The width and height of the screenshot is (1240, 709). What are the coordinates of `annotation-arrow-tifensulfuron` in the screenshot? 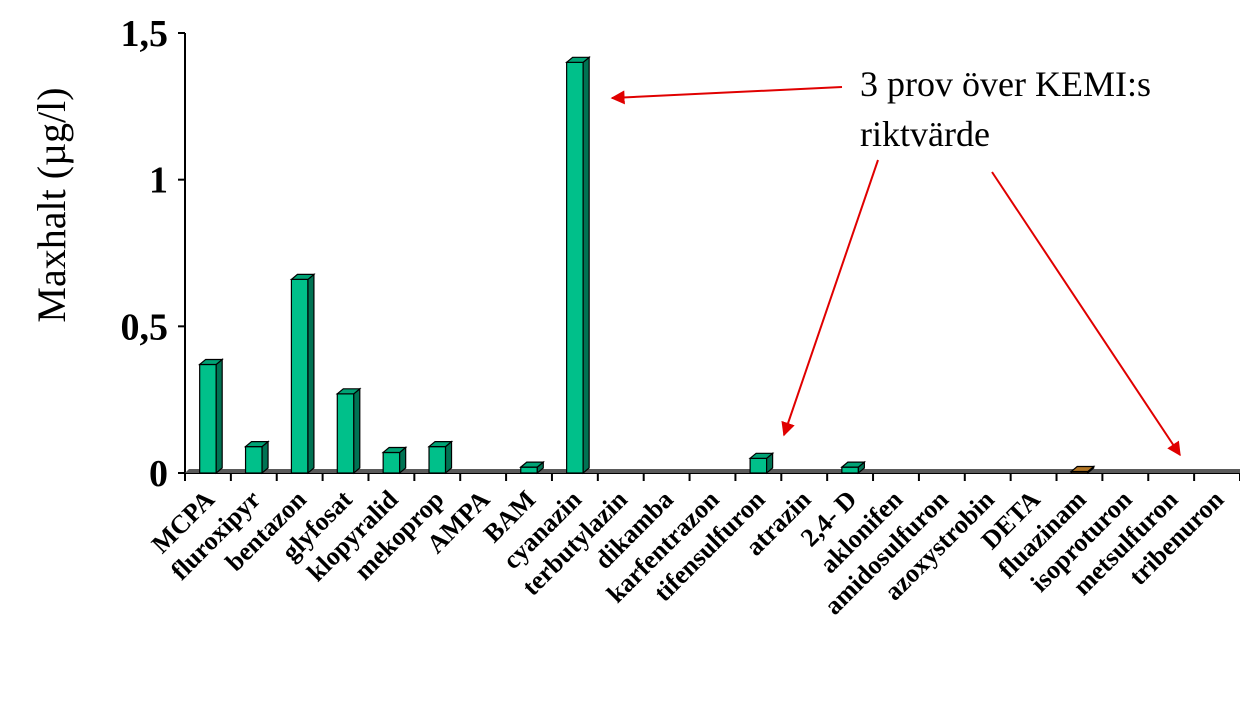 It's located at (830, 298).